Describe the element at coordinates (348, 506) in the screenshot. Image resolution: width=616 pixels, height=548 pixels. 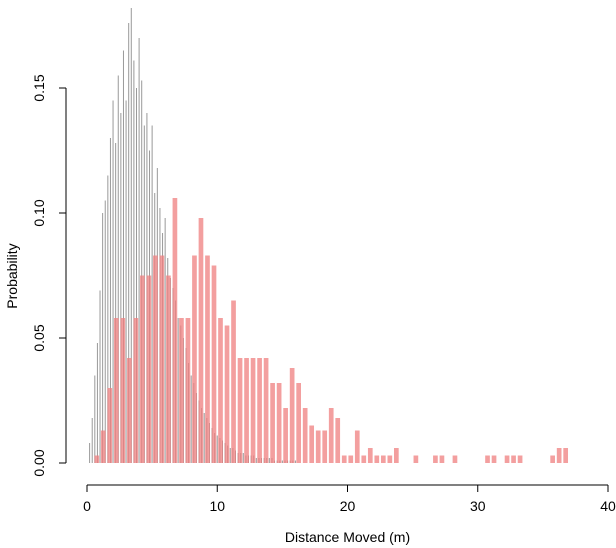
I see `x-tick-label: 20` at that location.